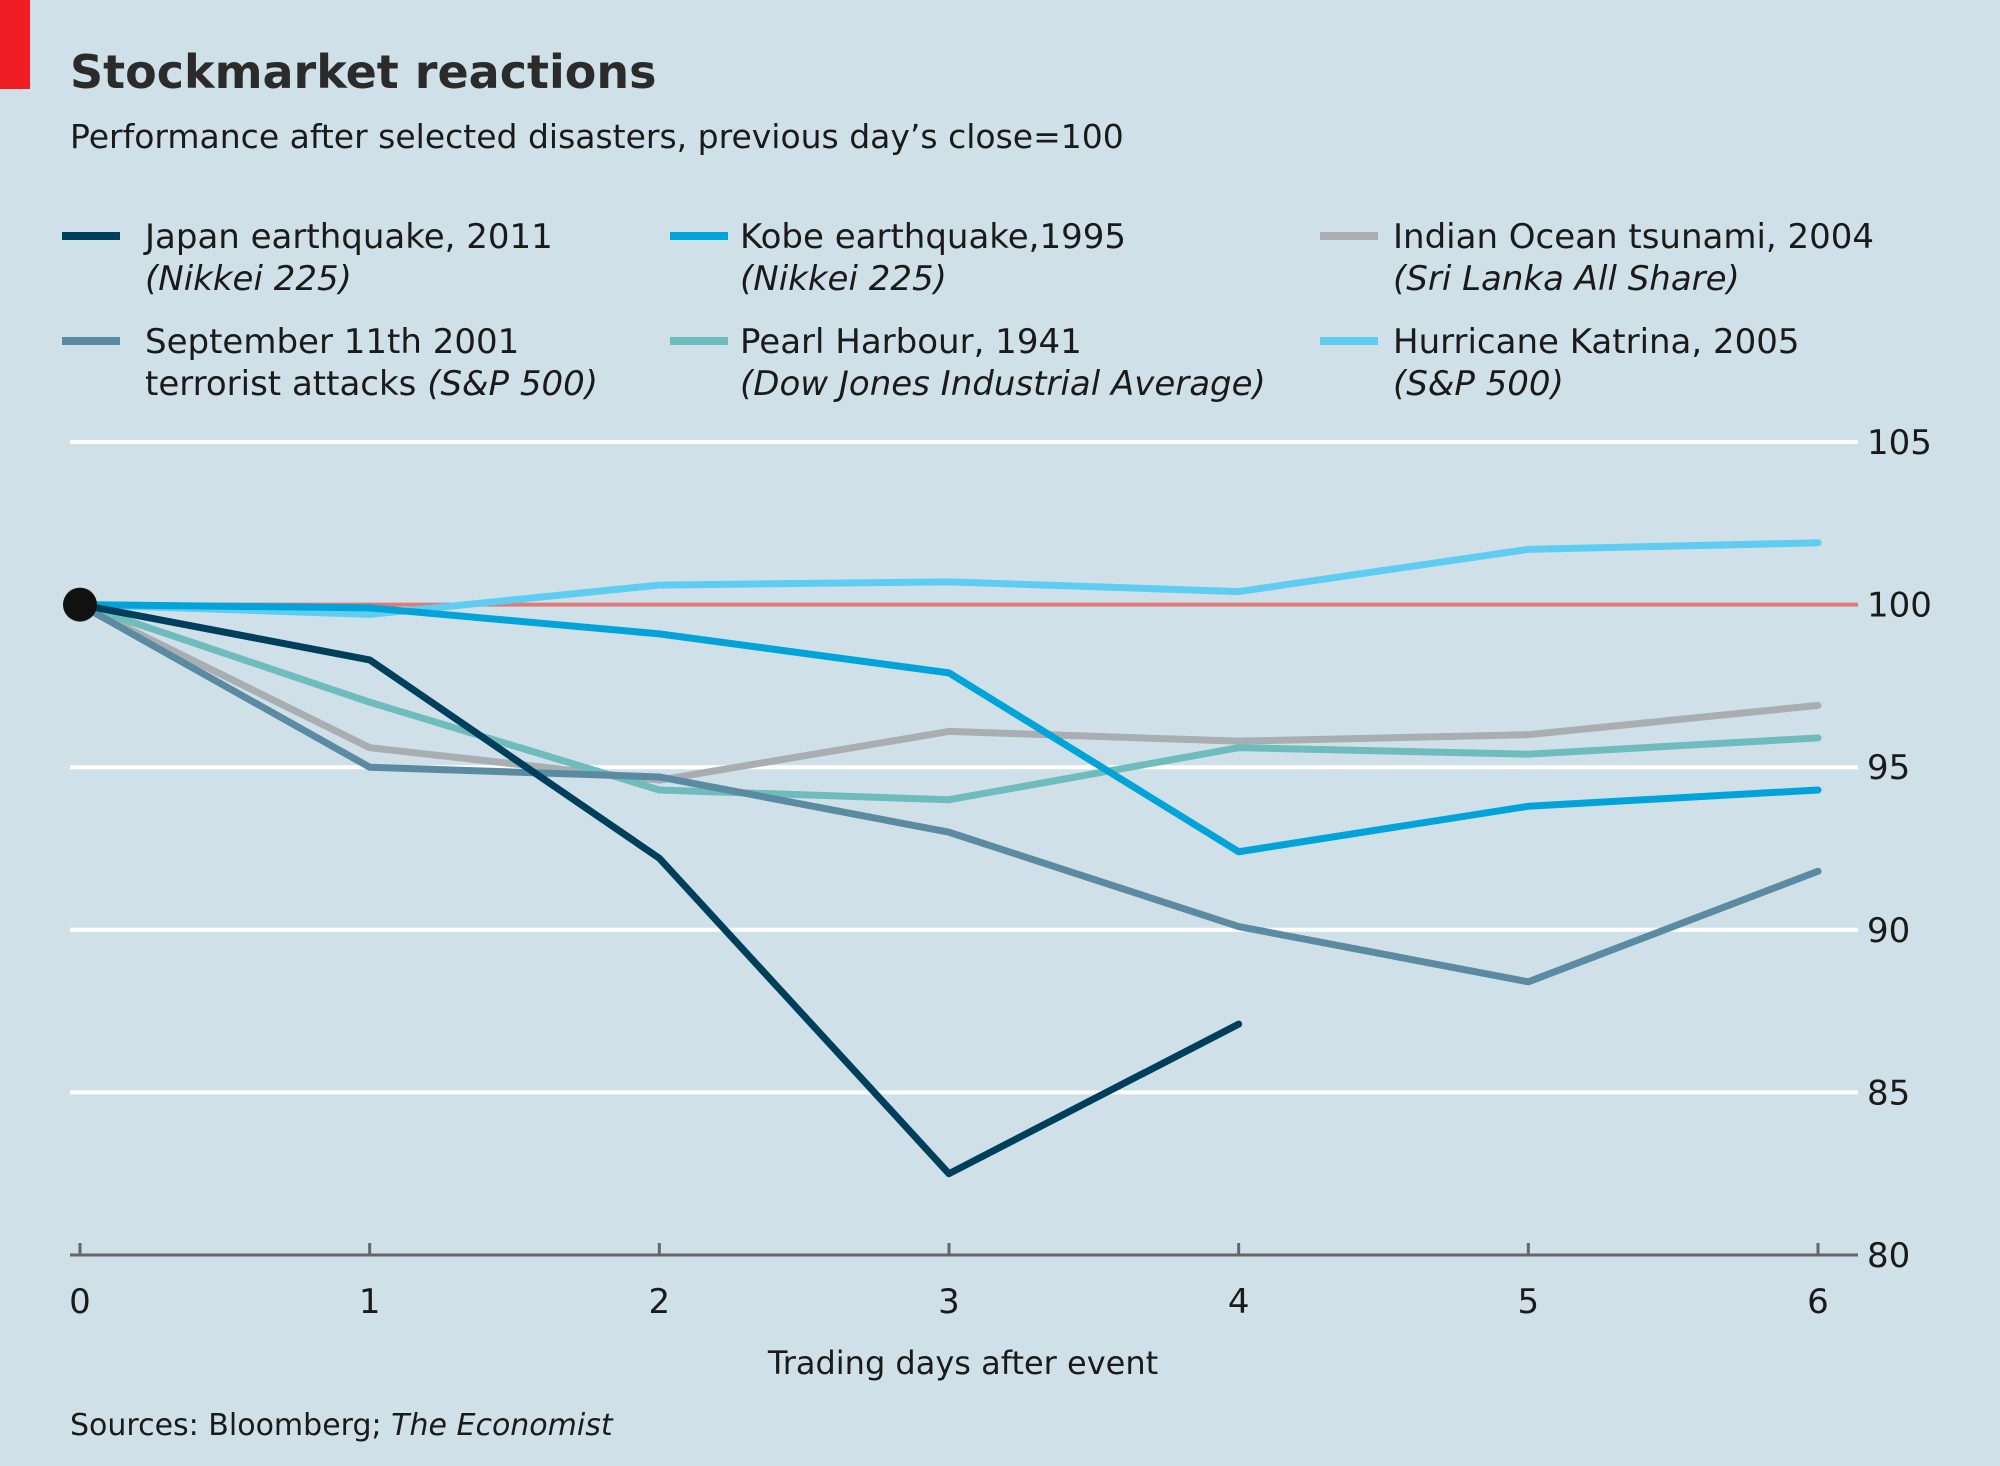  What do you see at coordinates (1239, 1302) in the screenshot?
I see `x-tick-label: 4` at bounding box center [1239, 1302].